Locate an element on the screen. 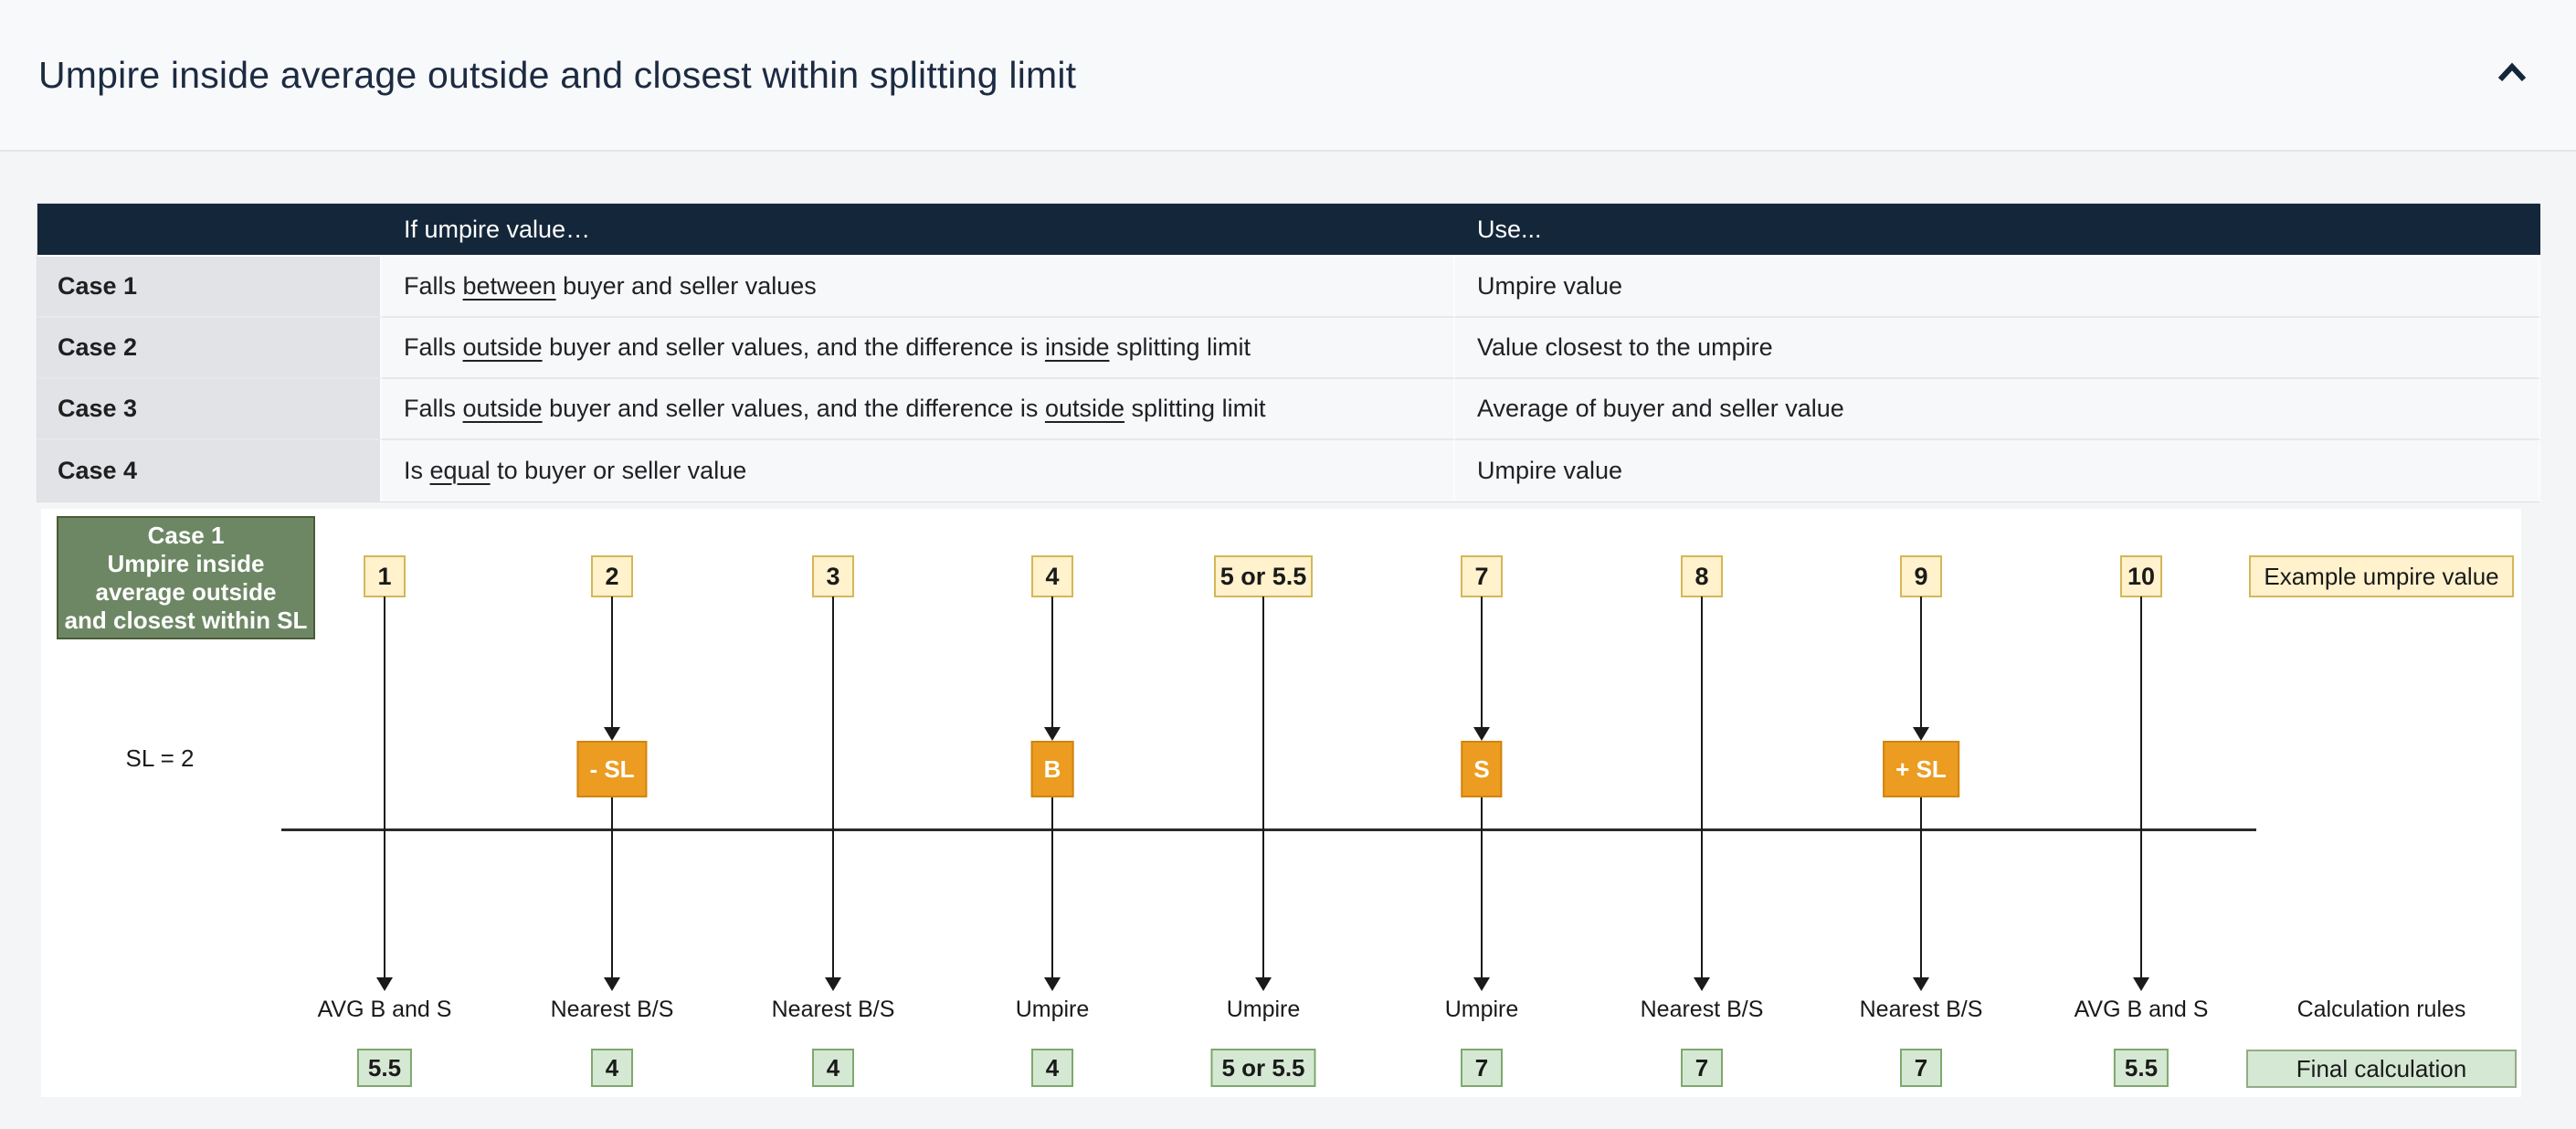  collapse-section-button is located at coordinates (2512, 74).